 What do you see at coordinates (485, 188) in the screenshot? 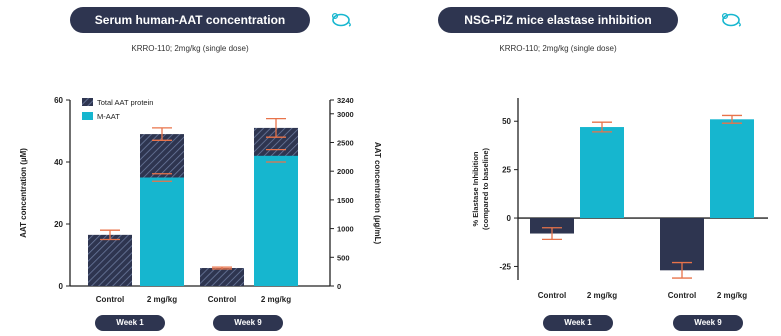
I see `y-axis-title: (compared to baseline)` at bounding box center [485, 188].